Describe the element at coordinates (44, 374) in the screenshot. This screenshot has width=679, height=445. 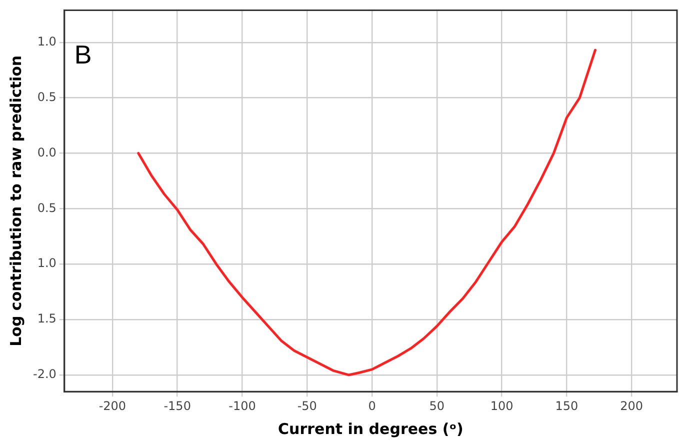
I see `y-tick-label: -2.0` at that location.